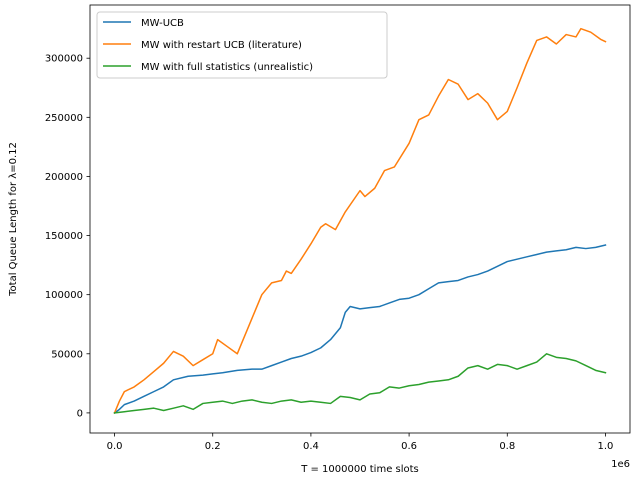  Describe the element at coordinates (311, 446) in the screenshot. I see `x-tick-label: 0.4` at that location.